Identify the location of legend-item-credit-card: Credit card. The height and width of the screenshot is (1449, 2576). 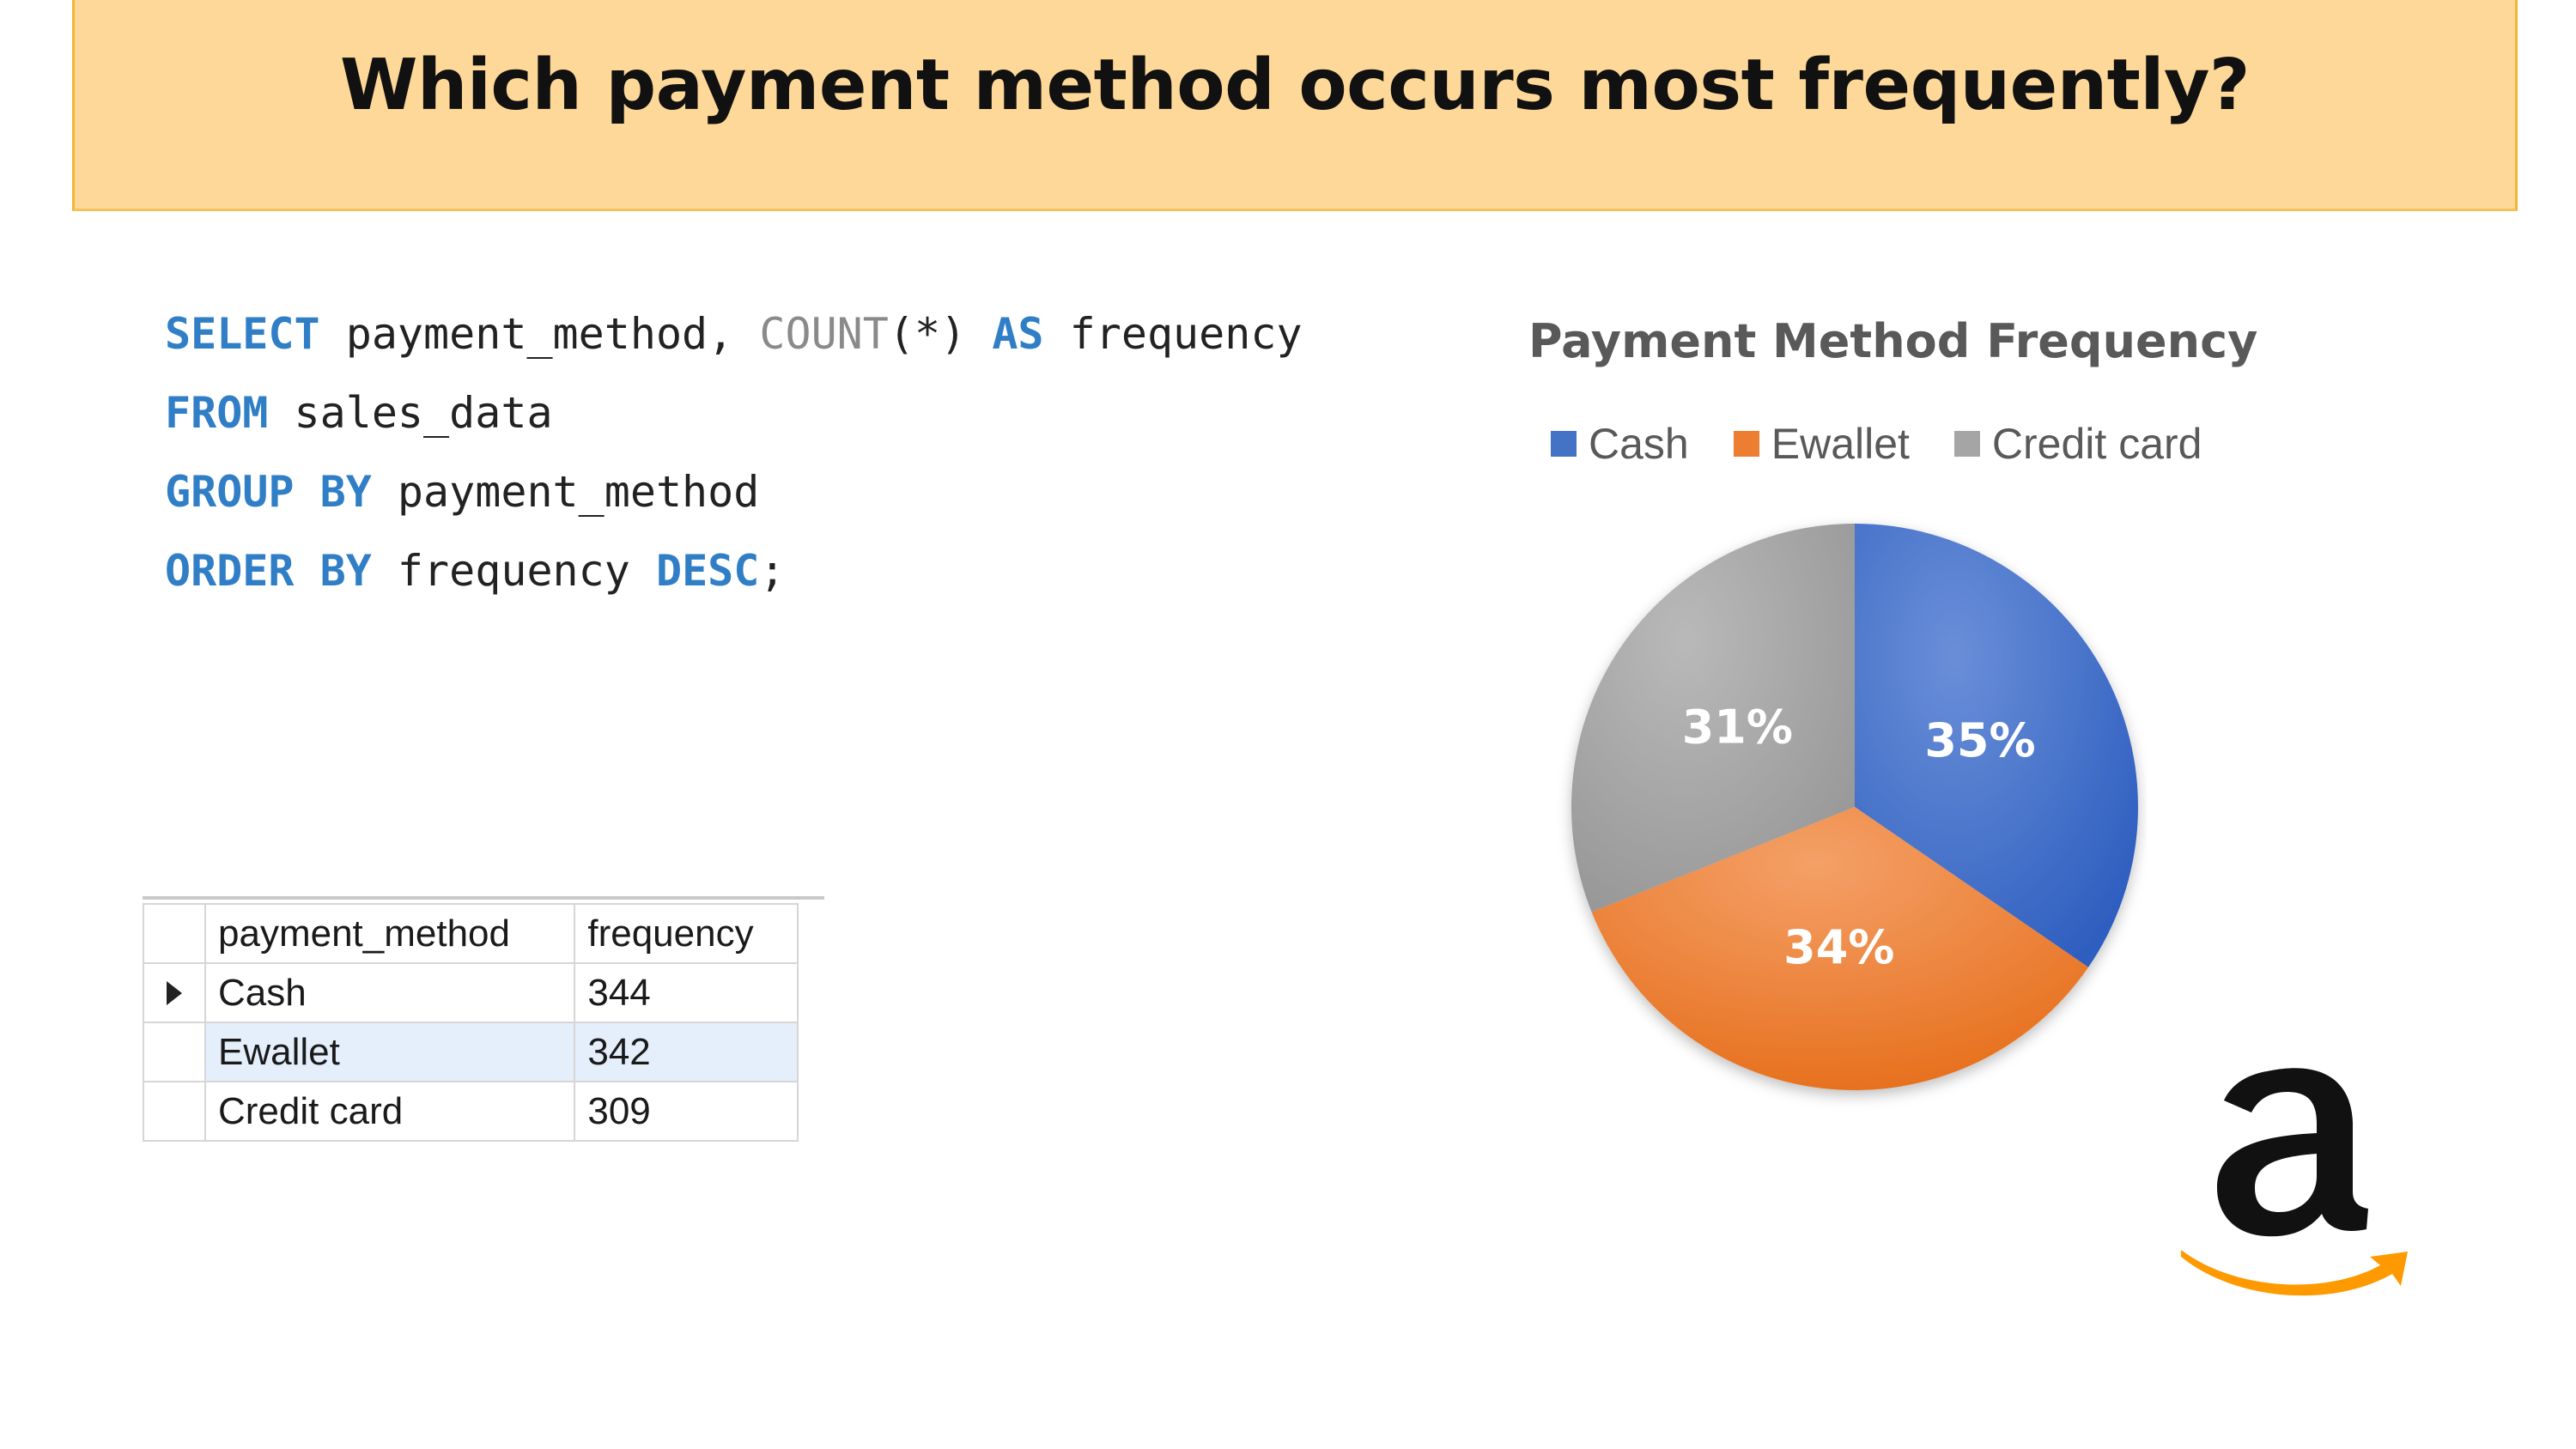
(2077, 444).